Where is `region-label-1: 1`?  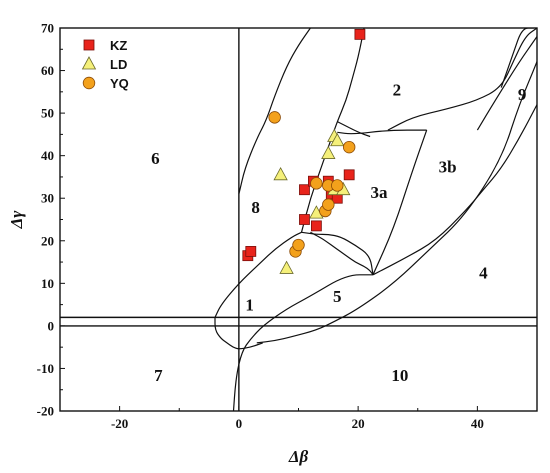 region-label-1: 1 is located at coordinates (249, 305).